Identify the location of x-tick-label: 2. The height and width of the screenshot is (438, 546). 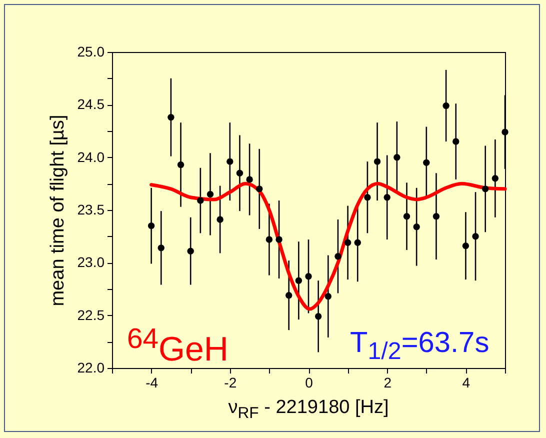
(388, 382).